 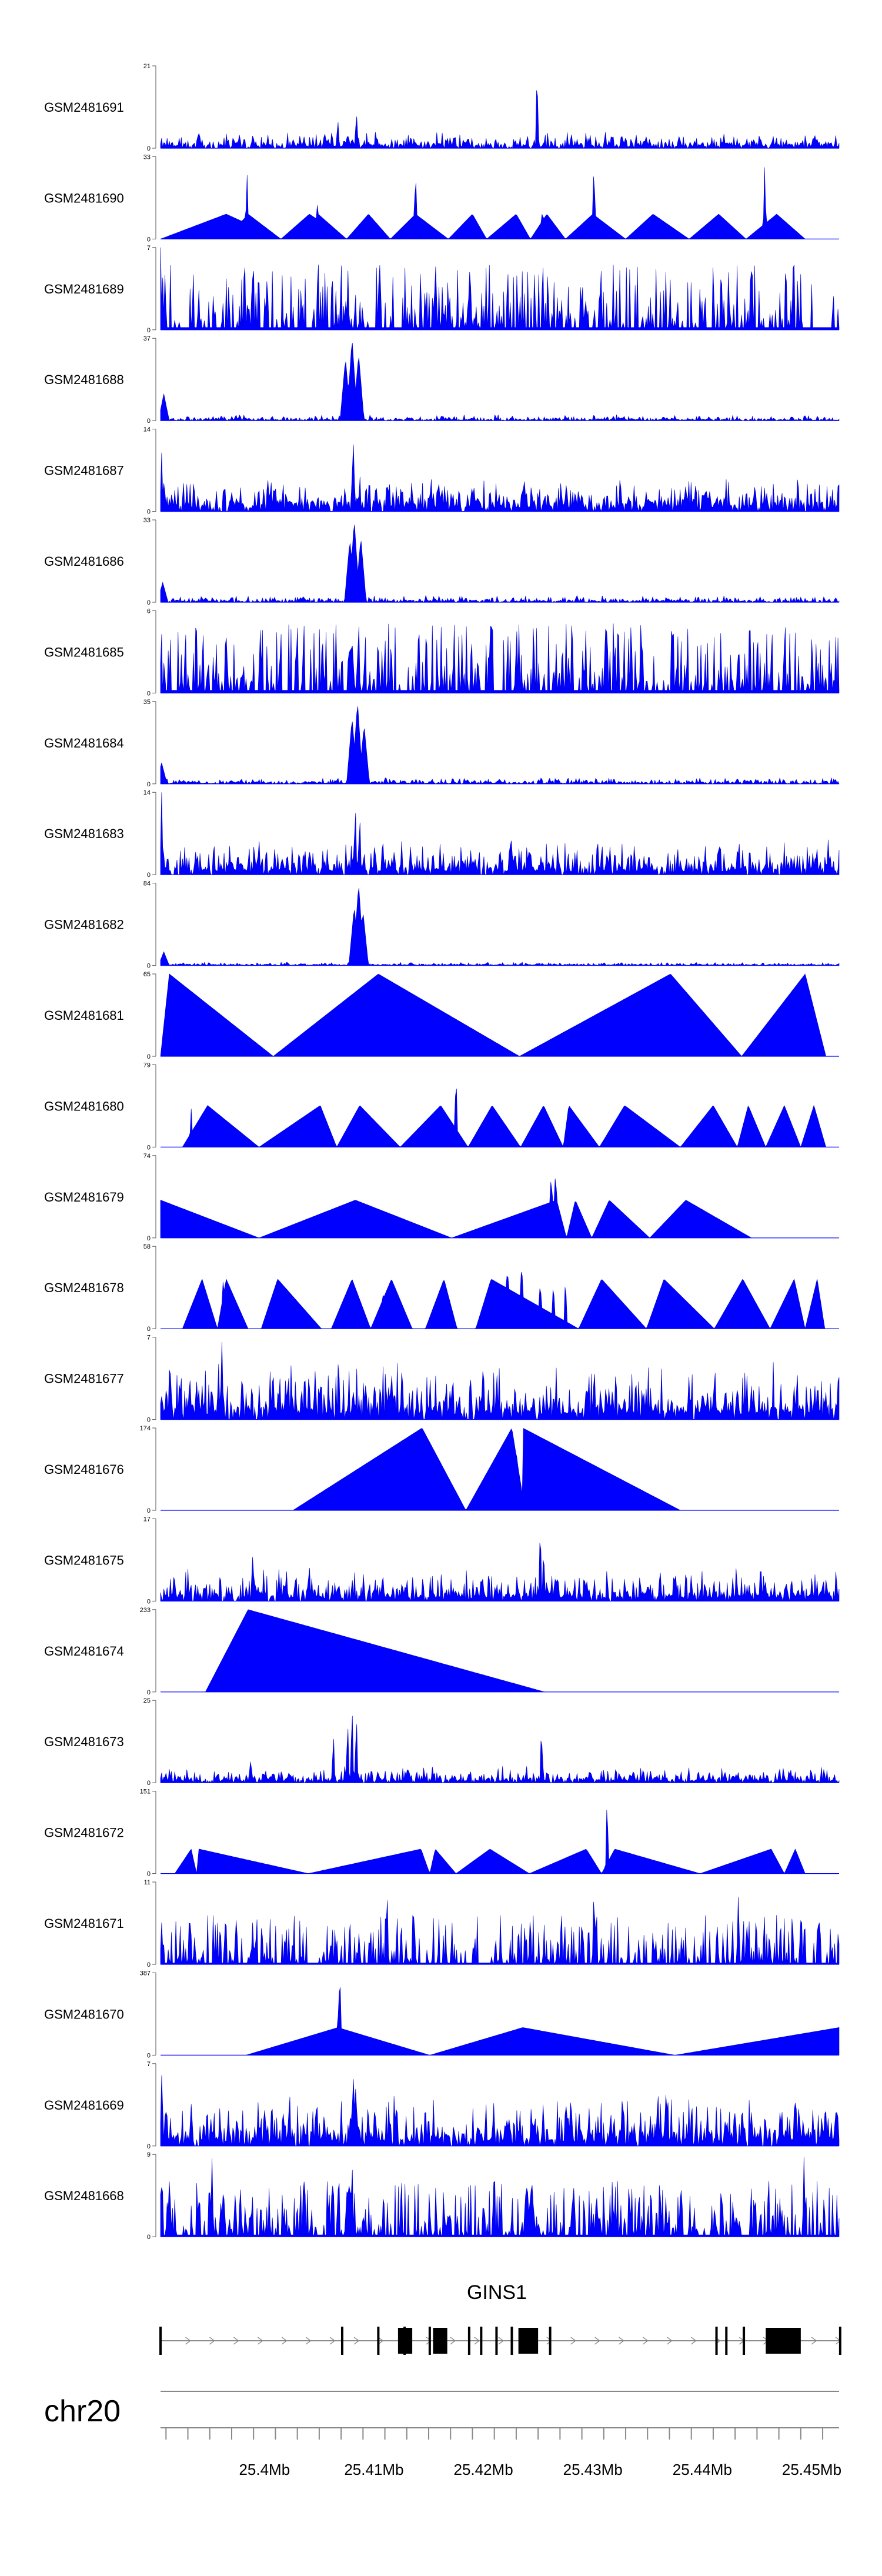 What do you see at coordinates (442, 834) in the screenshot?
I see `coverage-track: GSM2481683 14 0` at bounding box center [442, 834].